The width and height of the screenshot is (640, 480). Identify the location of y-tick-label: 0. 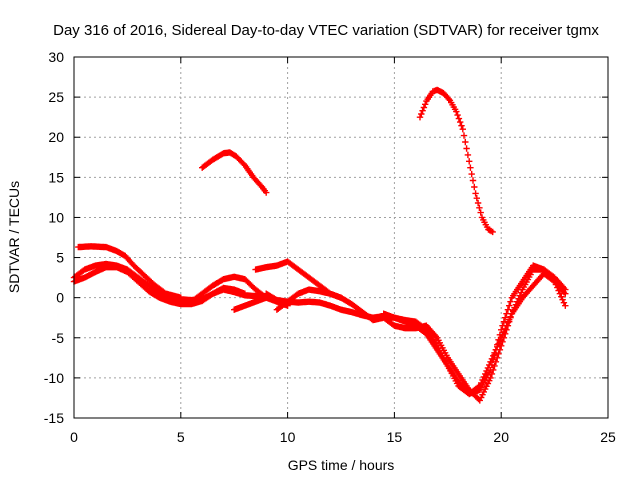
(60, 298).